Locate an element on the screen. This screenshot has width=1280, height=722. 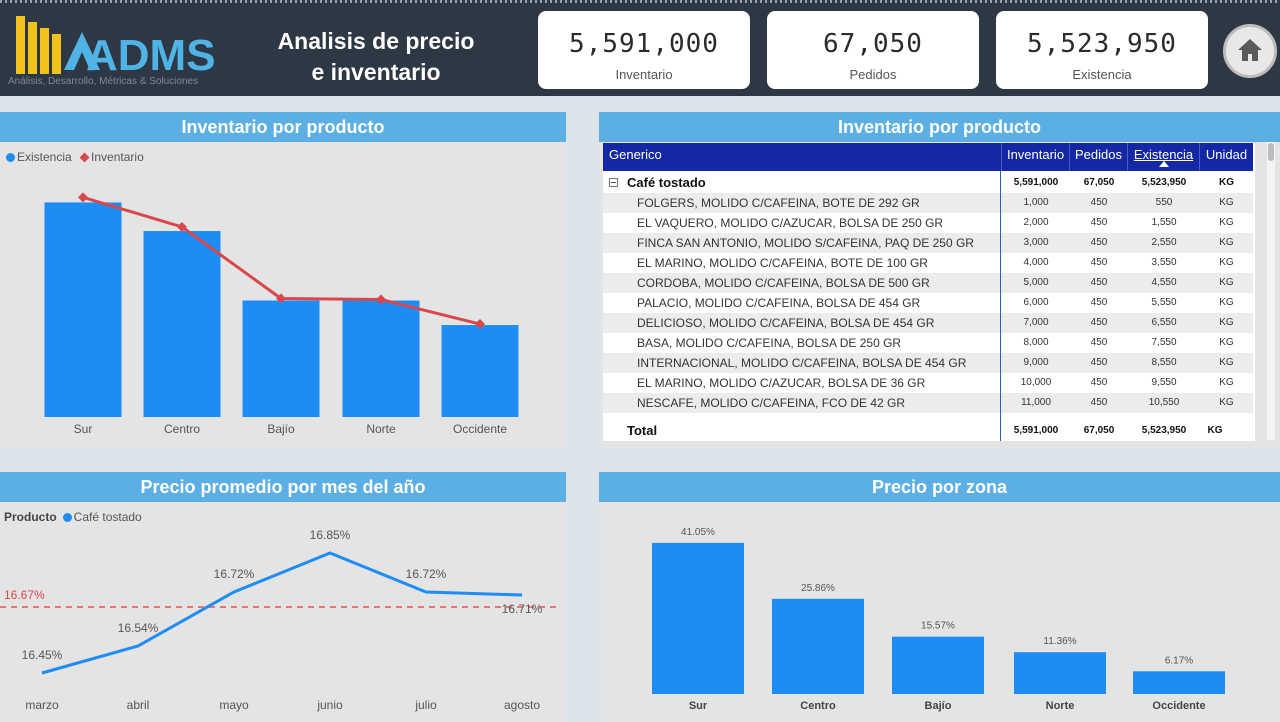
x-tick-label: Centro is located at coordinates (182, 429).